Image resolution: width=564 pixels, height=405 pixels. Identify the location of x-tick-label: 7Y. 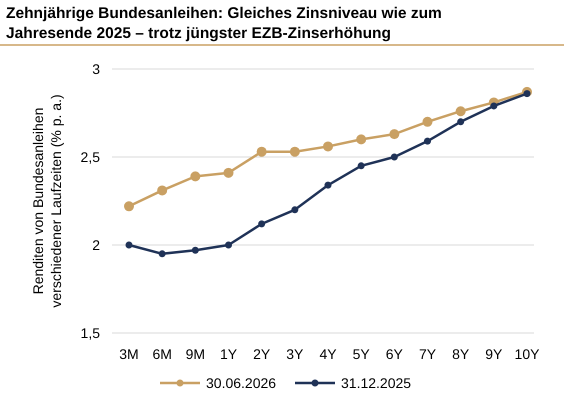
(427, 354).